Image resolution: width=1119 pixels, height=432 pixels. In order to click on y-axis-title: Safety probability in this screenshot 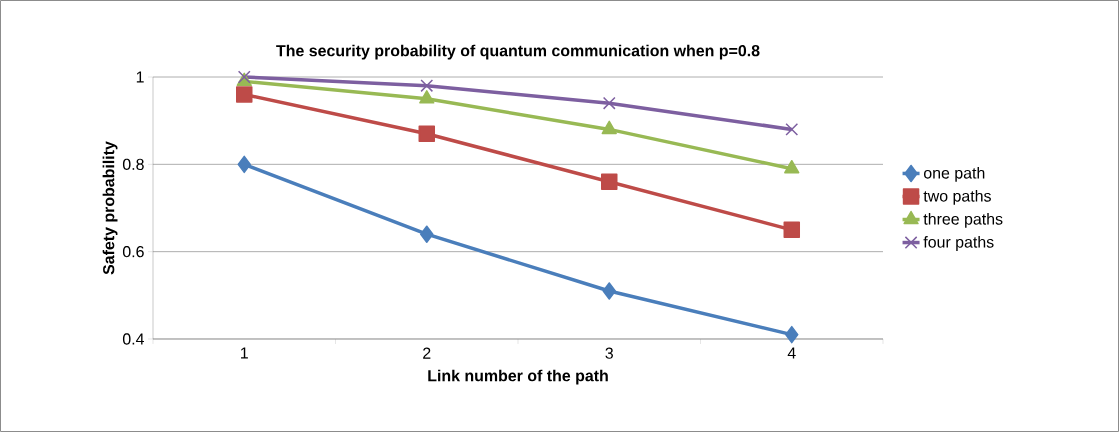, I will do `click(110, 208)`.